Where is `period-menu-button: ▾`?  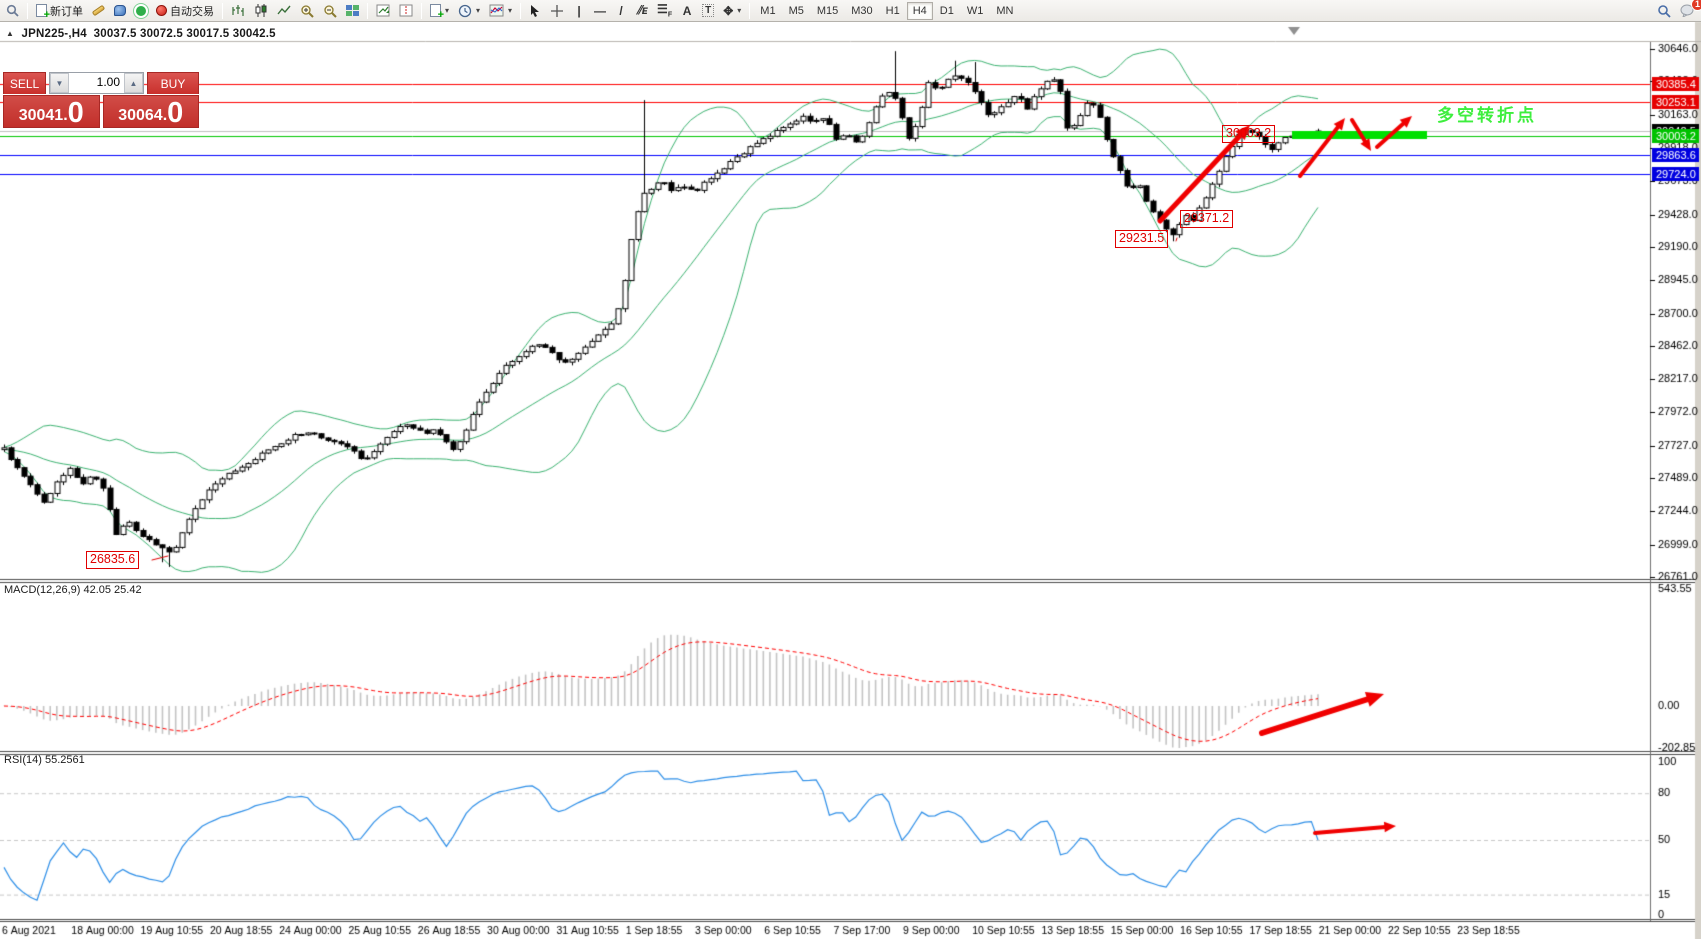 period-menu-button: ▾ is located at coordinates (469, 11).